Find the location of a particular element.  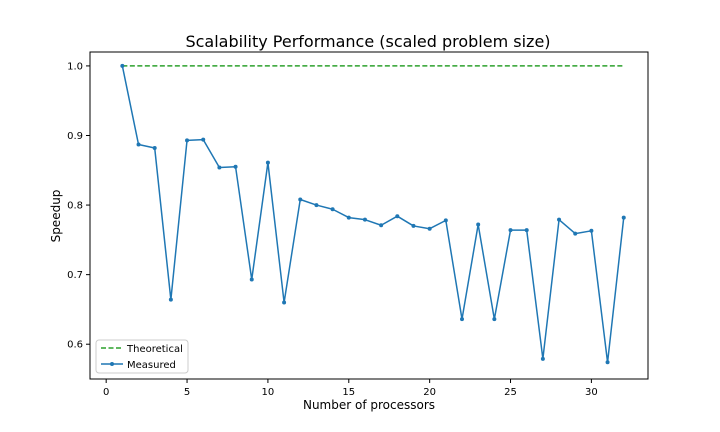

x-tick-label: 0 is located at coordinates (106, 392).